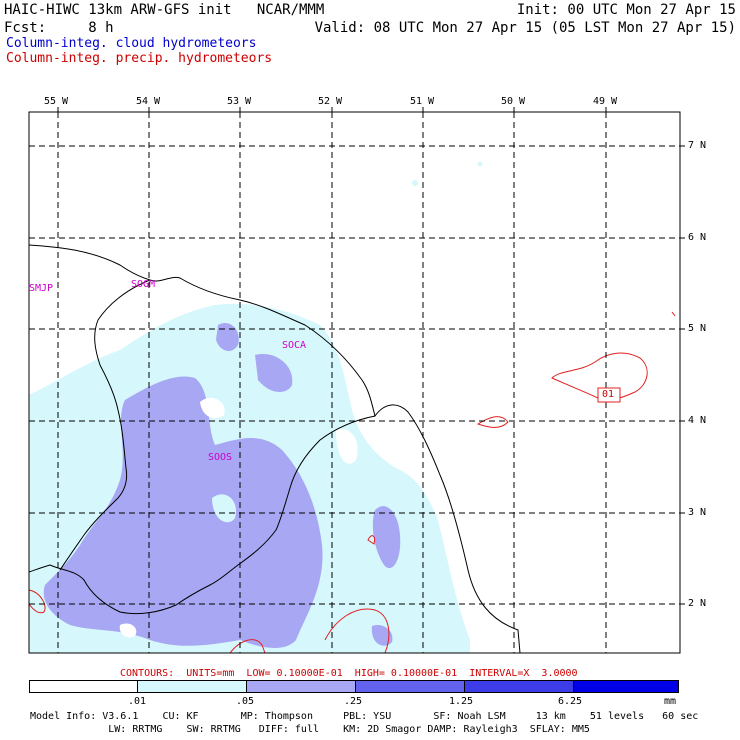 This screenshot has height=740, width=740. What do you see at coordinates (164, 10) in the screenshot?
I see `header-title: HAIC-HIWC 13km ARW-GFS init NCAR/MMM` at bounding box center [164, 10].